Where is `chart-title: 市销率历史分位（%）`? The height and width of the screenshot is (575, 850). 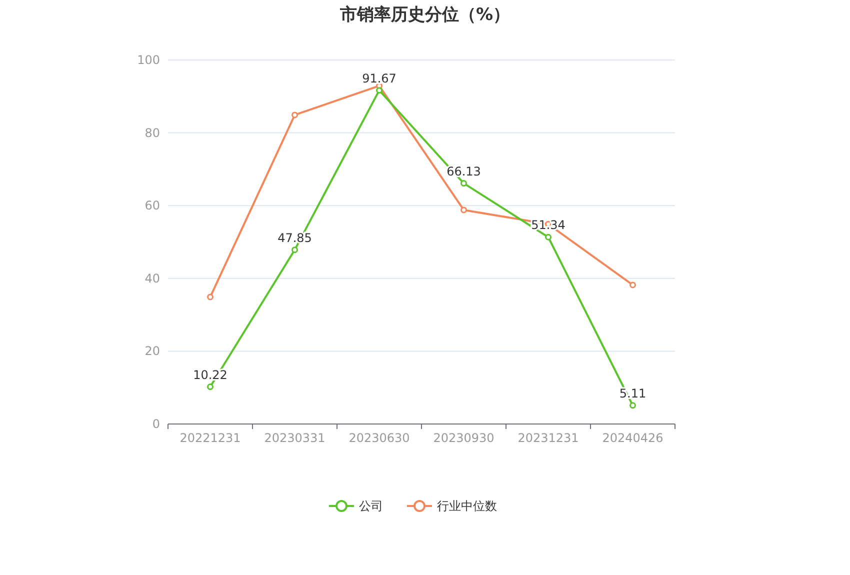
chart-title: 市销率历史分位（%） is located at coordinates (424, 15).